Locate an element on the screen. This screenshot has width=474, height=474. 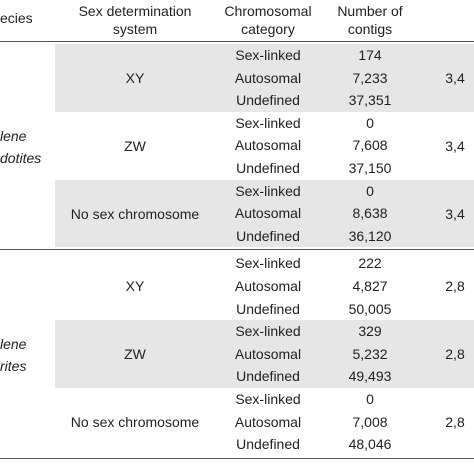
header-cell: Number of is located at coordinates (370, 11).